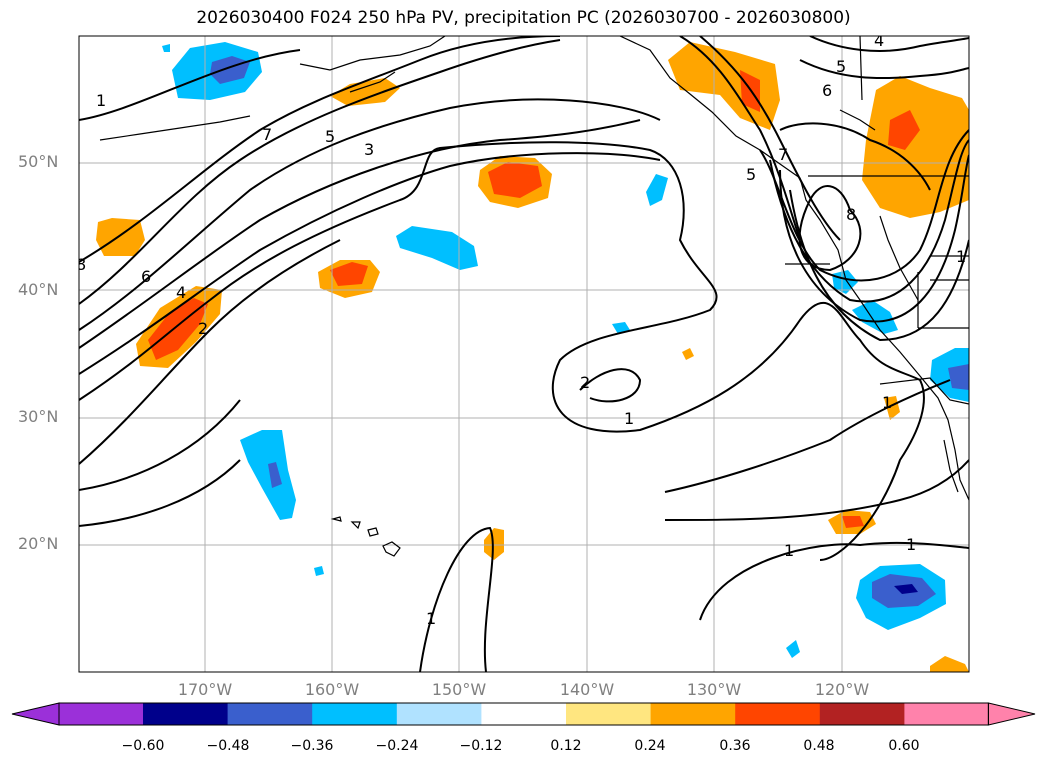 The height and width of the screenshot is (765, 1047). I want to click on lon-label-150w: 150°W, so click(459, 689).